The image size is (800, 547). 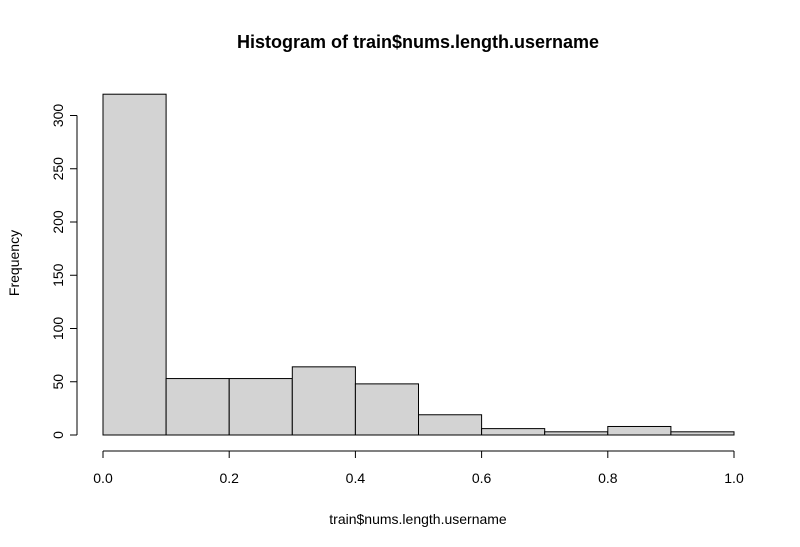 What do you see at coordinates (103, 478) in the screenshot?
I see `x-tick-label-0: 0.0` at bounding box center [103, 478].